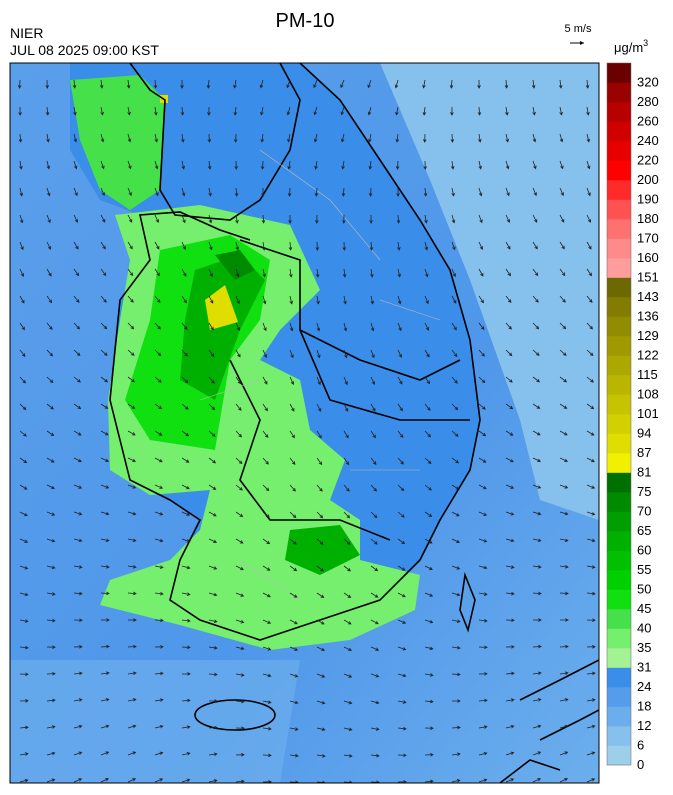 This screenshot has width=673, height=795. I want to click on colorbar-label: 151, so click(648, 277).